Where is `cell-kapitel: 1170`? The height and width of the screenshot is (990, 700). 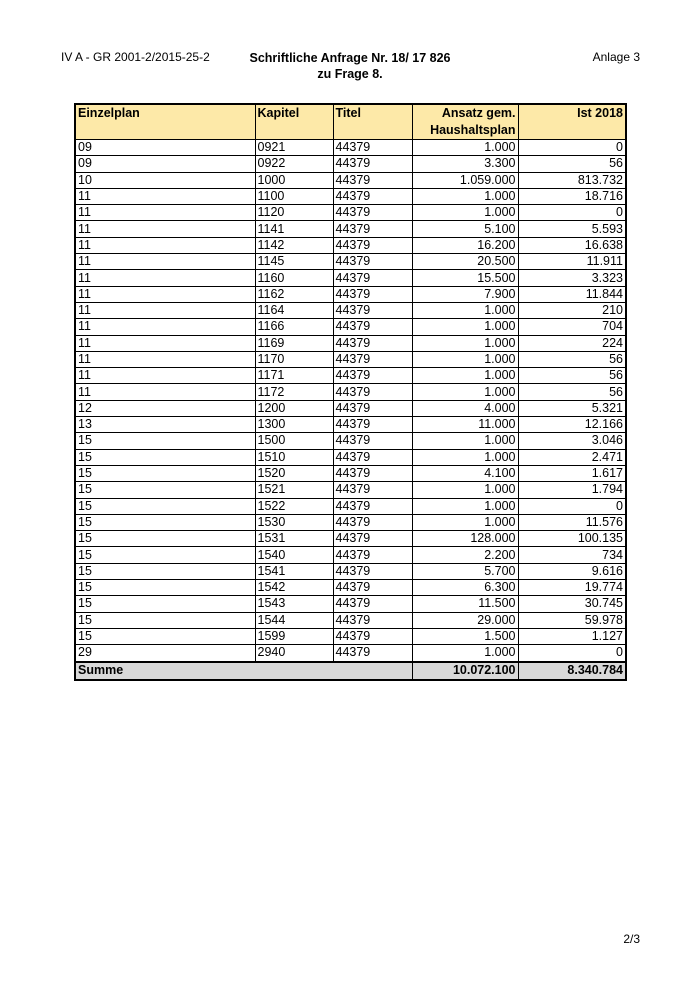
cell-kapitel: 1170 is located at coordinates (294, 359).